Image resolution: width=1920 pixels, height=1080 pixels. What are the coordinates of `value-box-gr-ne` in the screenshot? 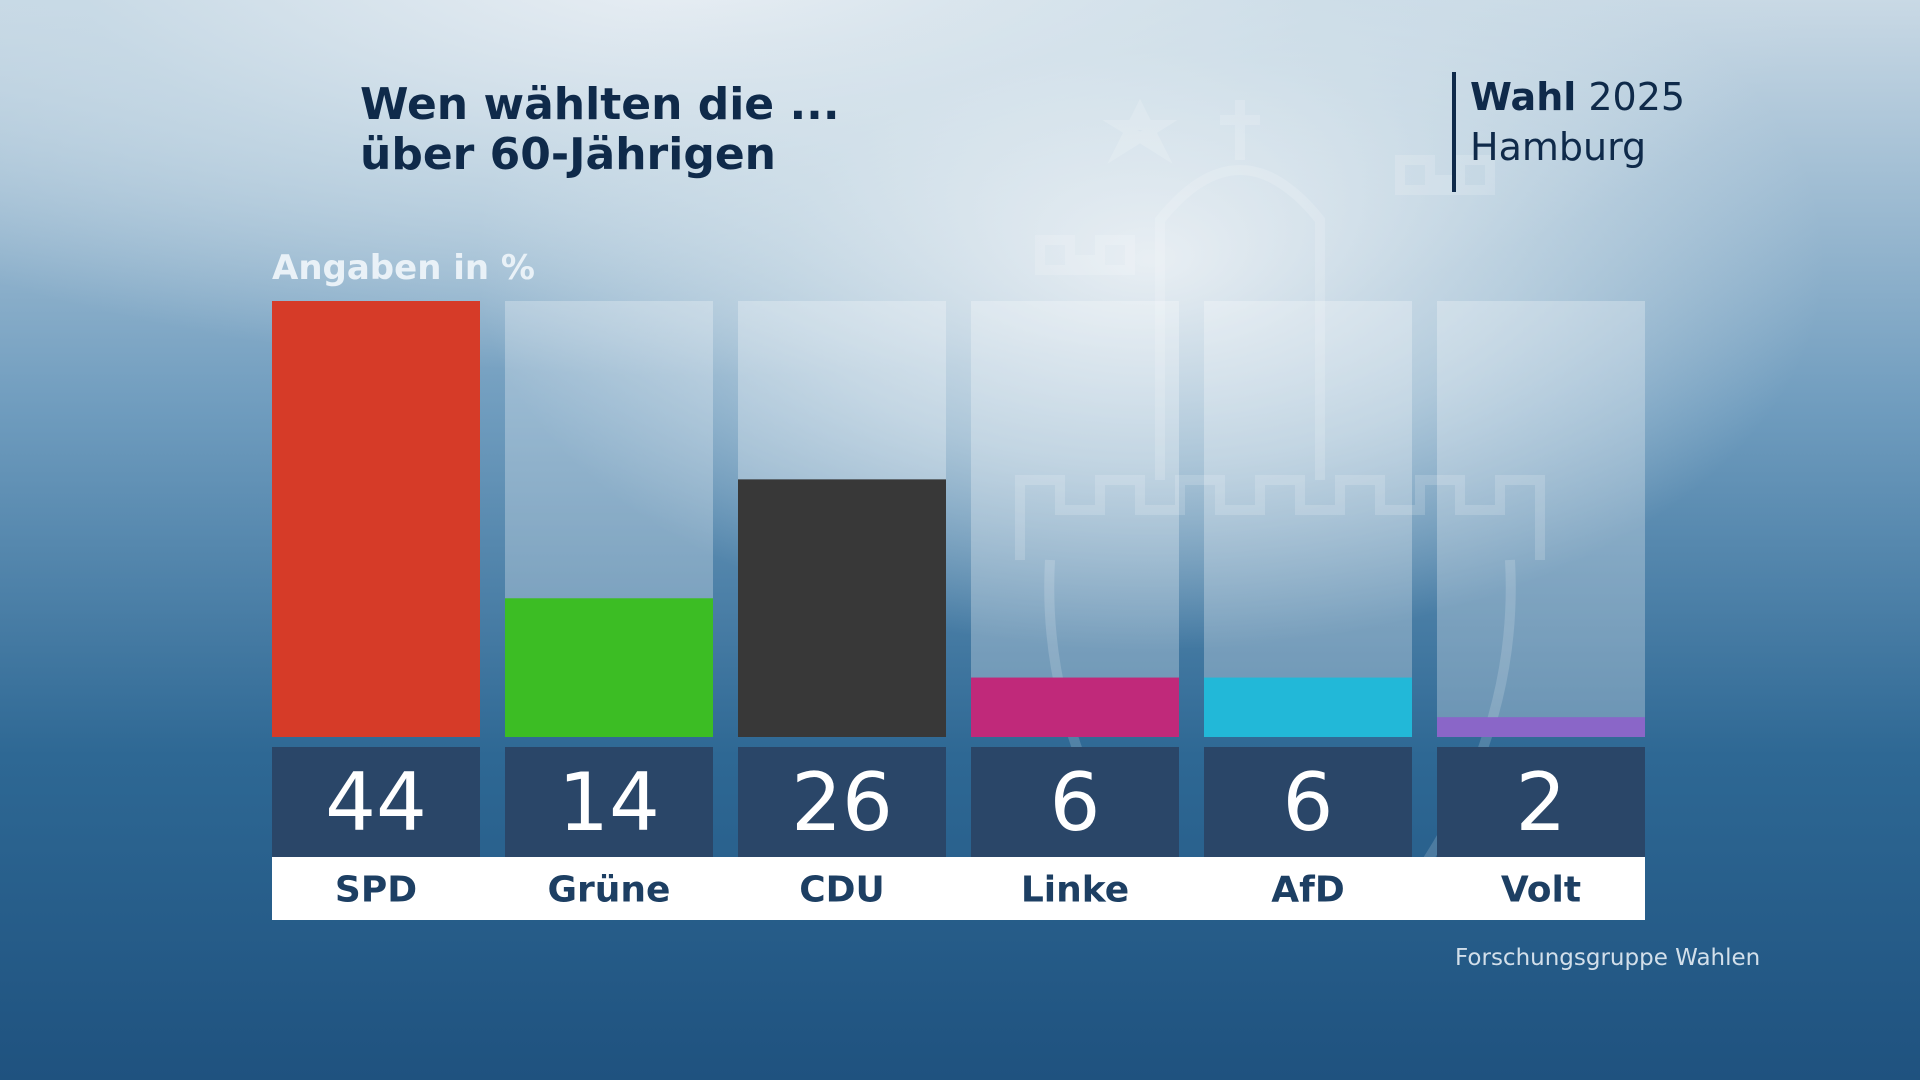 It's located at (609, 802).